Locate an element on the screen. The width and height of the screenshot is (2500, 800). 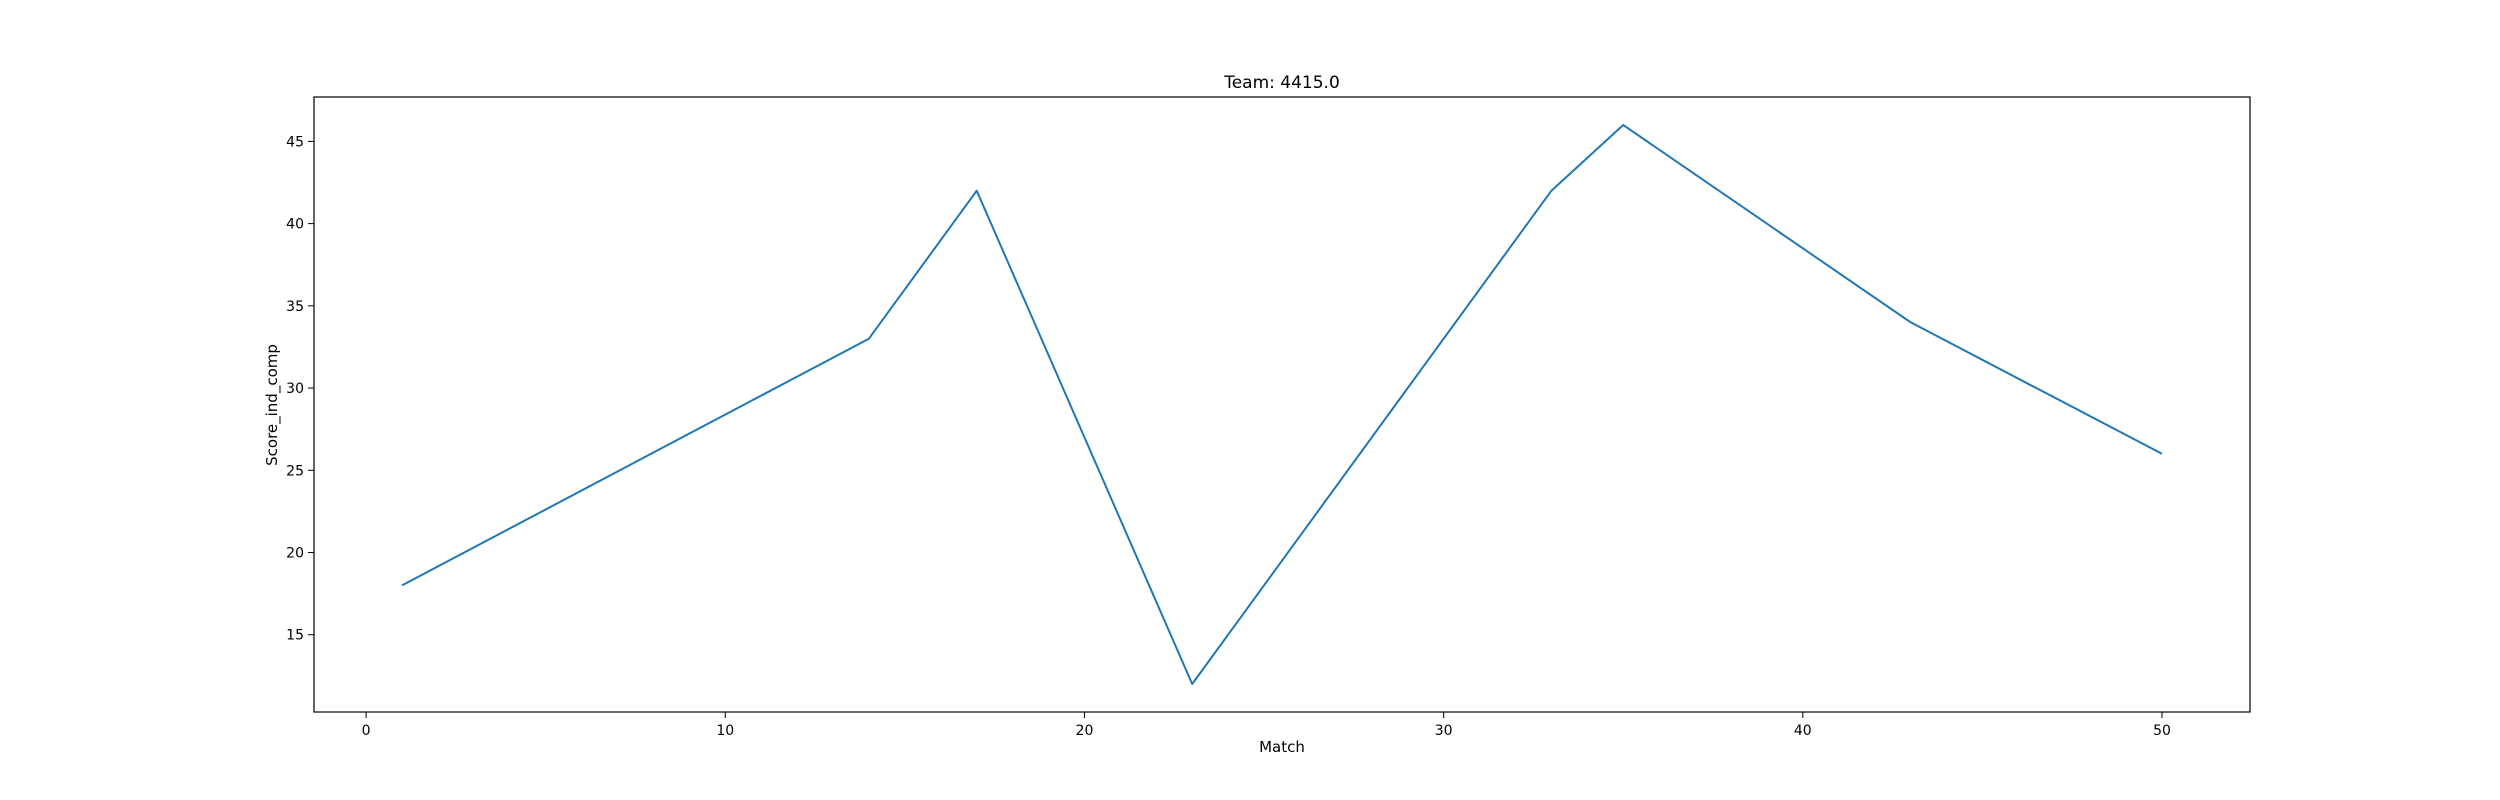
y-axis-label: Score_ind_comp is located at coordinates (272, 405).